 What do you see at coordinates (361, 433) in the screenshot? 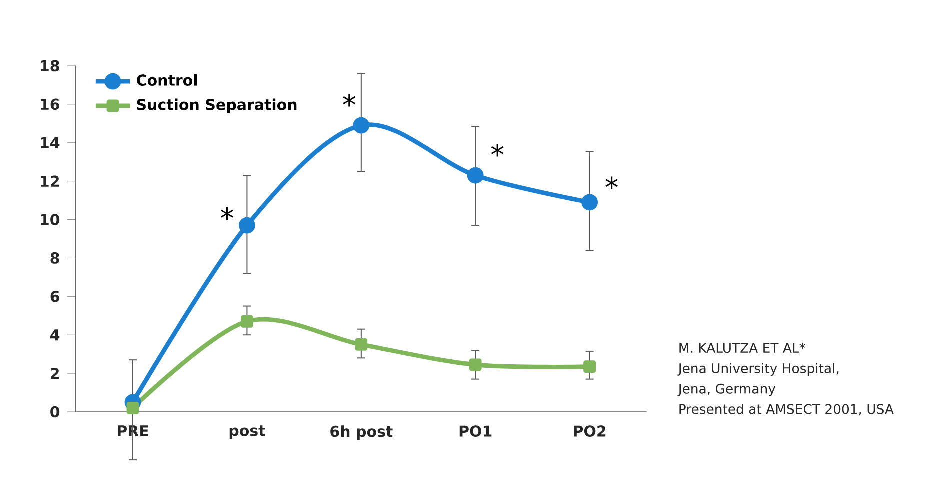
I see `x-tick-label: 6h post` at bounding box center [361, 433].